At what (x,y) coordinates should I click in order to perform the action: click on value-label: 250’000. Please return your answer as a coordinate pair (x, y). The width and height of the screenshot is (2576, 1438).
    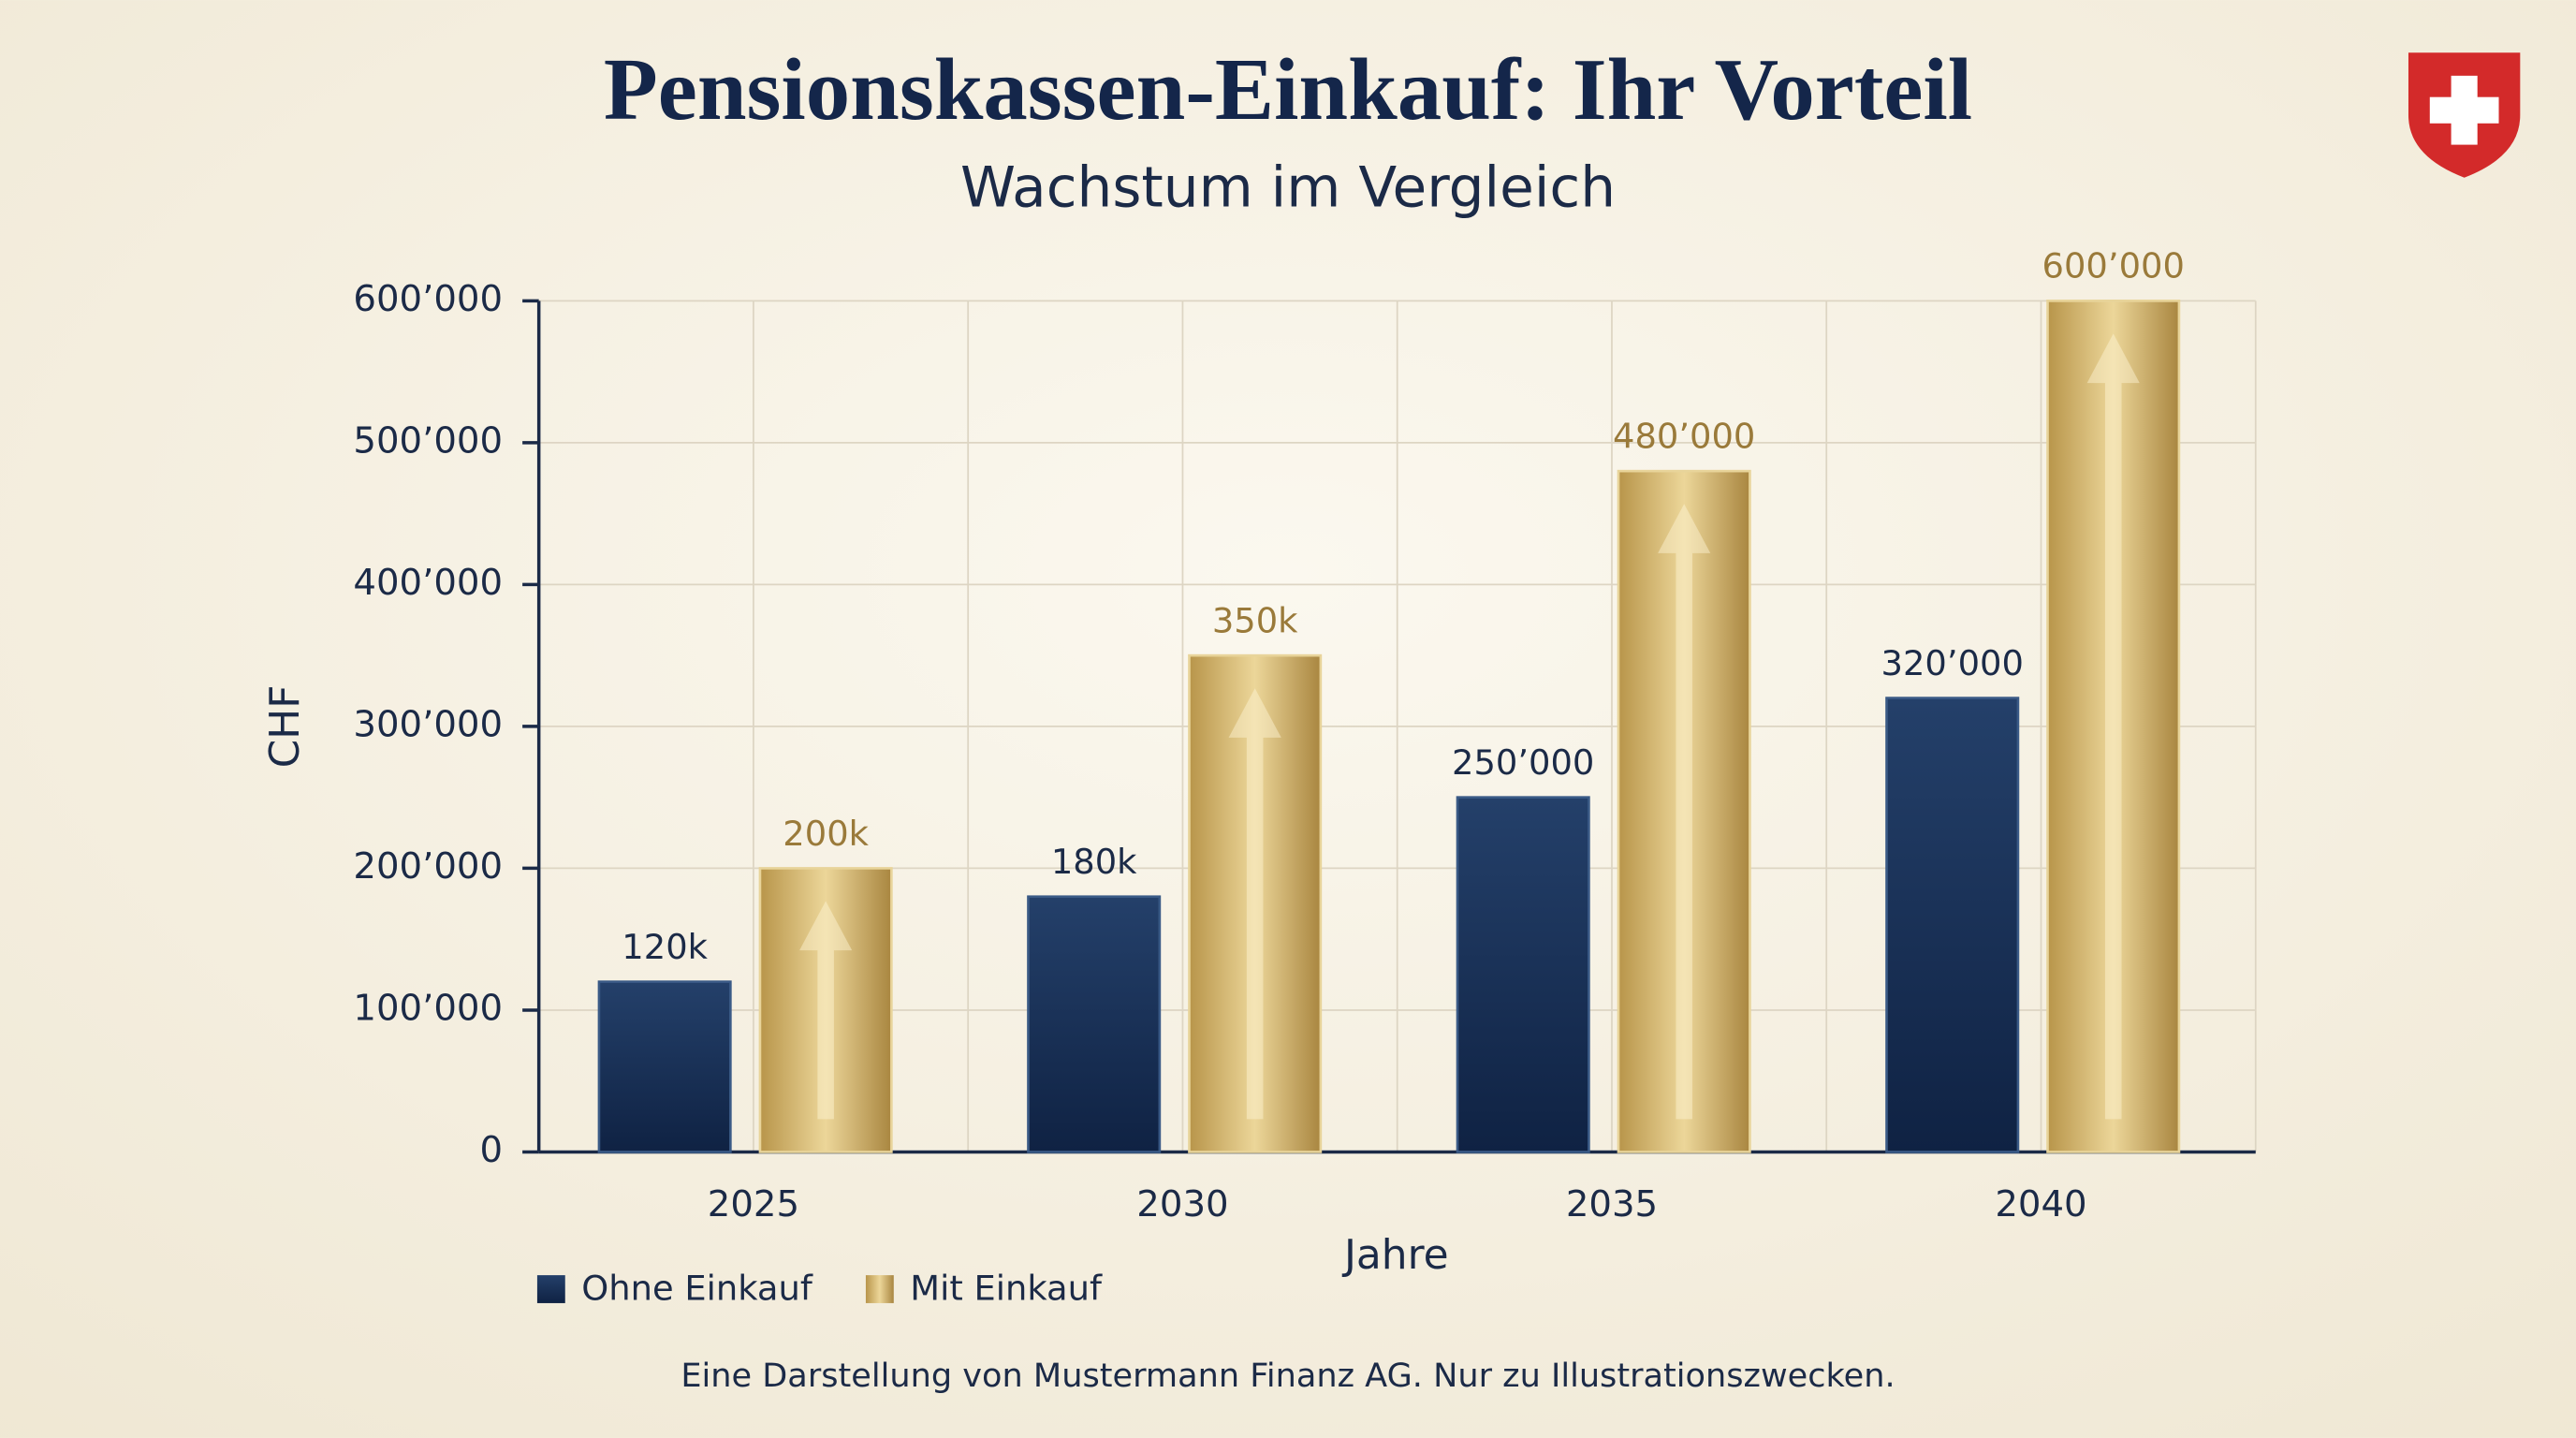
    Looking at the image, I should click on (1523, 762).